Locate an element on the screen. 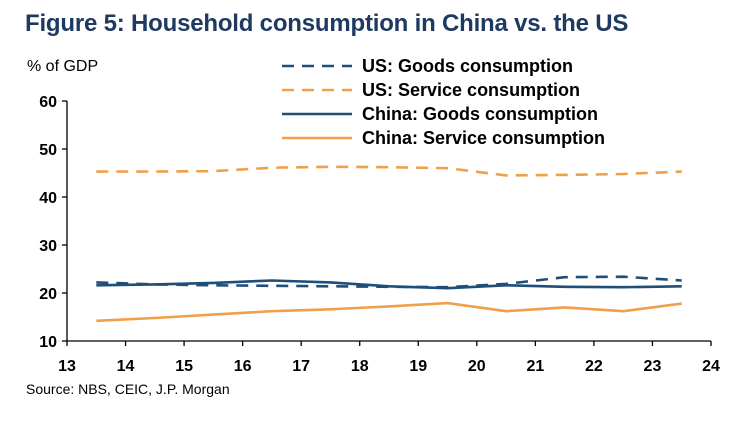 Image resolution: width=750 pixels, height=426 pixels. series-line-us-service-consumption is located at coordinates (389, 171).